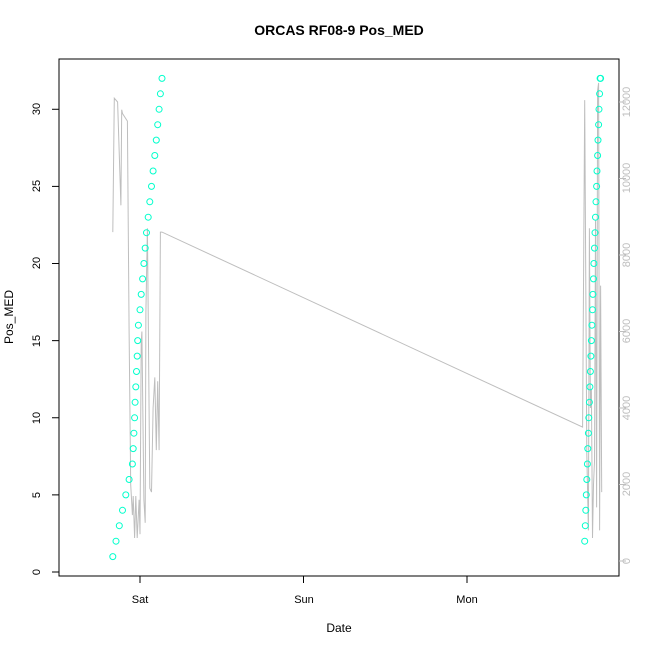  What do you see at coordinates (627, 331) in the screenshot?
I see `y2-tick-label: 6000` at bounding box center [627, 331].